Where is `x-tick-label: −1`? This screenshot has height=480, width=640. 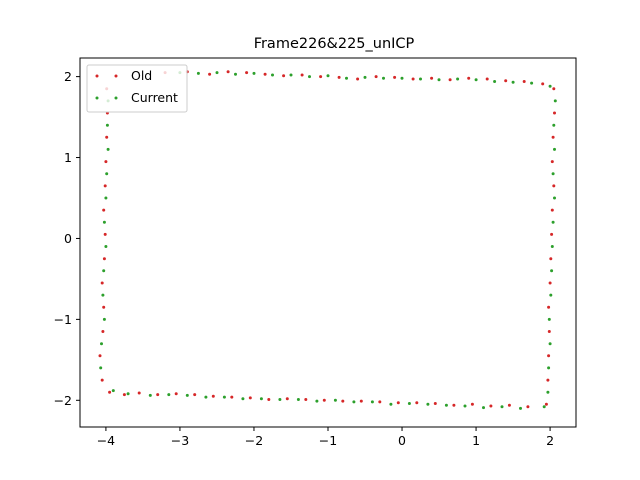
x-tick-label: −1 is located at coordinates (328, 440).